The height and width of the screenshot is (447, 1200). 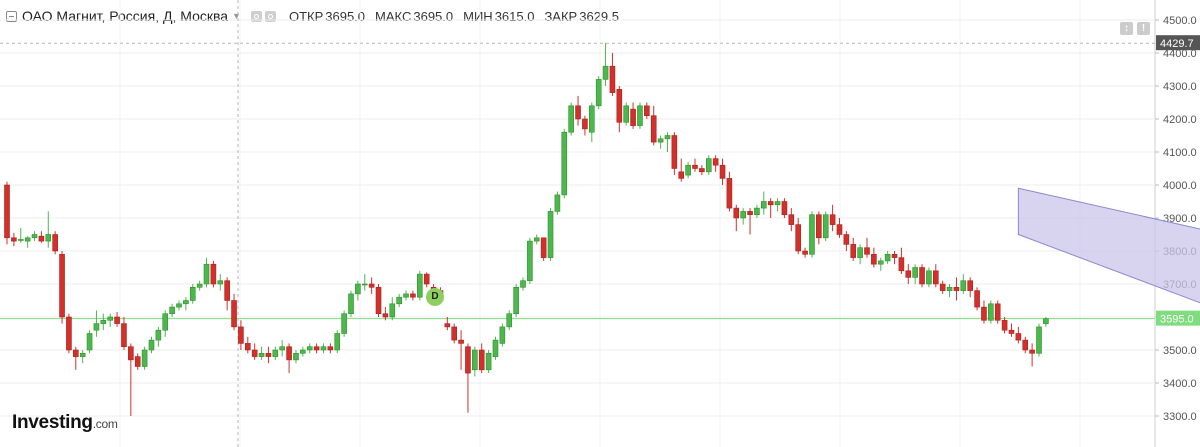 I want to click on crosshair-price-label-bg, so click(x=1178, y=43).